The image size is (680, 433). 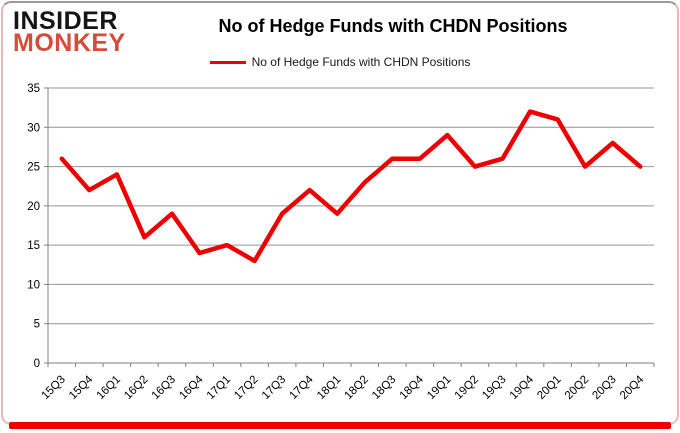 I want to click on x-tick-label: 15Q3, so click(x=54, y=388).